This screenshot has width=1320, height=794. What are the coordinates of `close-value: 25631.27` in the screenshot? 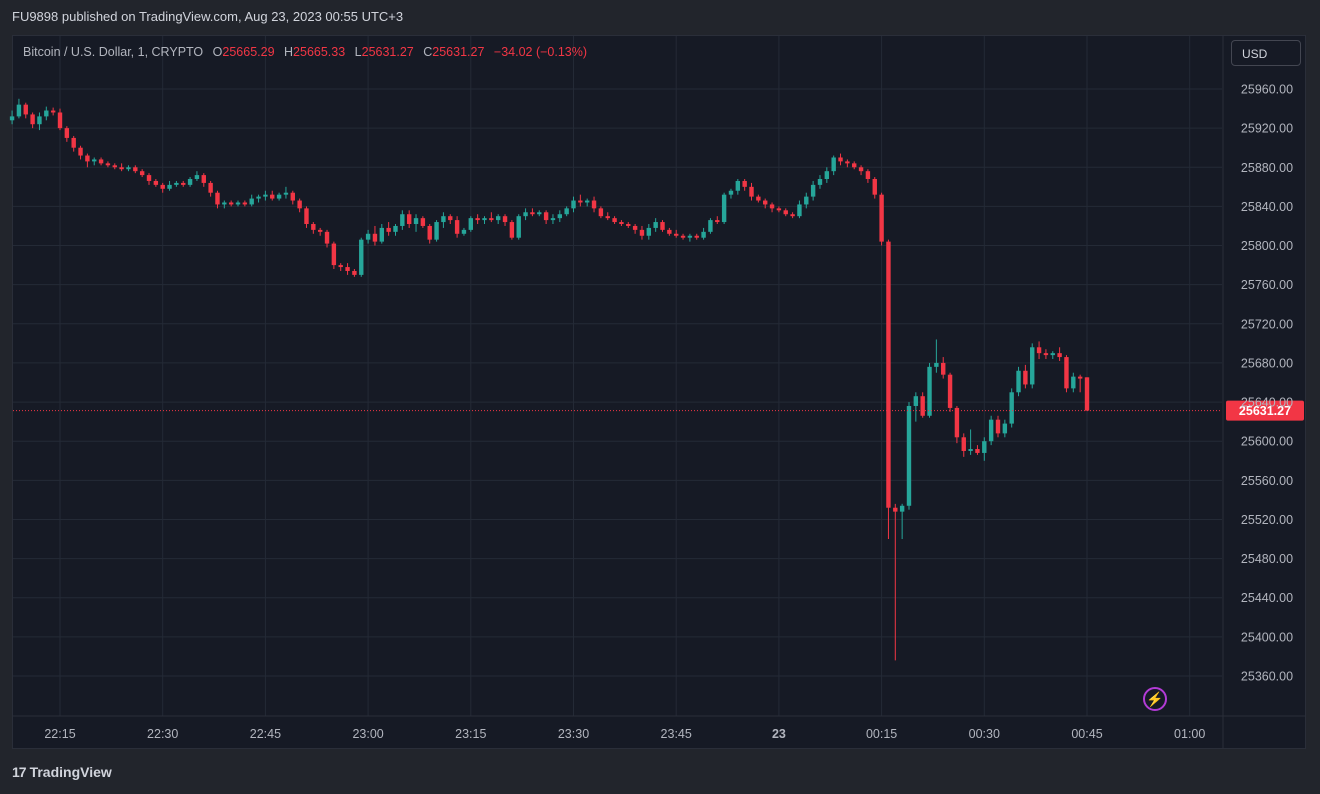 It's located at (458, 52).